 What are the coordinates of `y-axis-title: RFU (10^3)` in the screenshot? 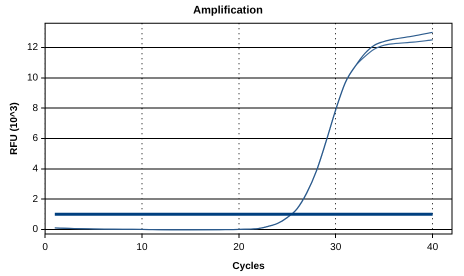 It's located at (14, 128).